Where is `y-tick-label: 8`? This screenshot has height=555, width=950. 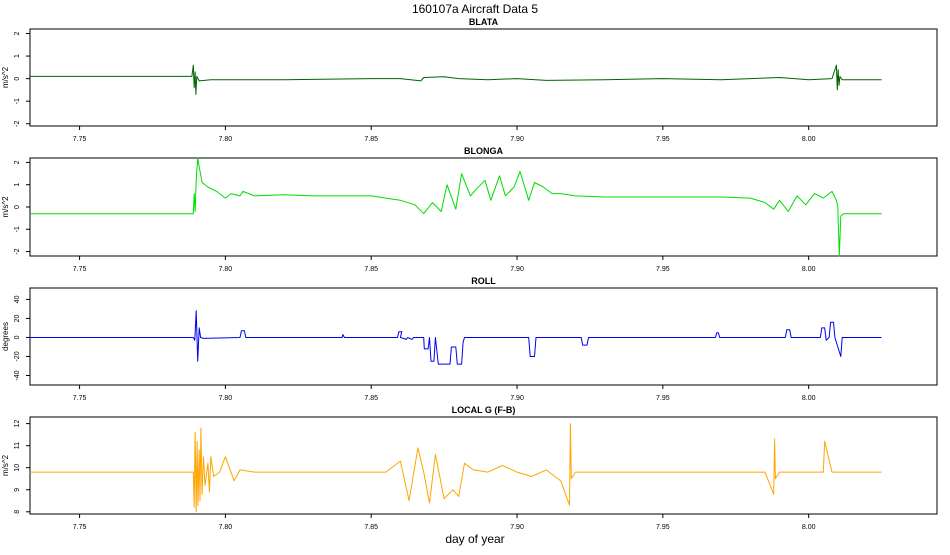
y-tick-label: 8 is located at coordinates (17, 512).